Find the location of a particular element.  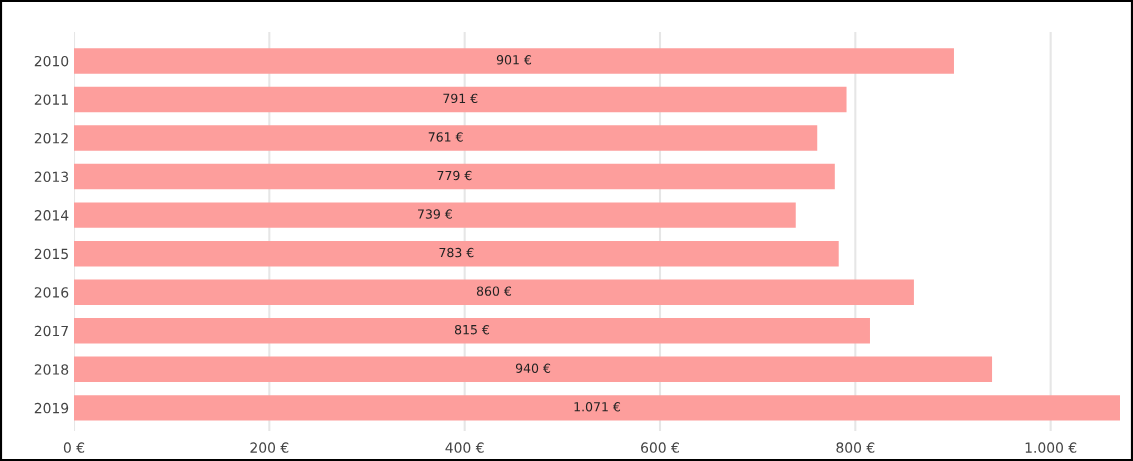

data-label: 791 € is located at coordinates (460, 98).